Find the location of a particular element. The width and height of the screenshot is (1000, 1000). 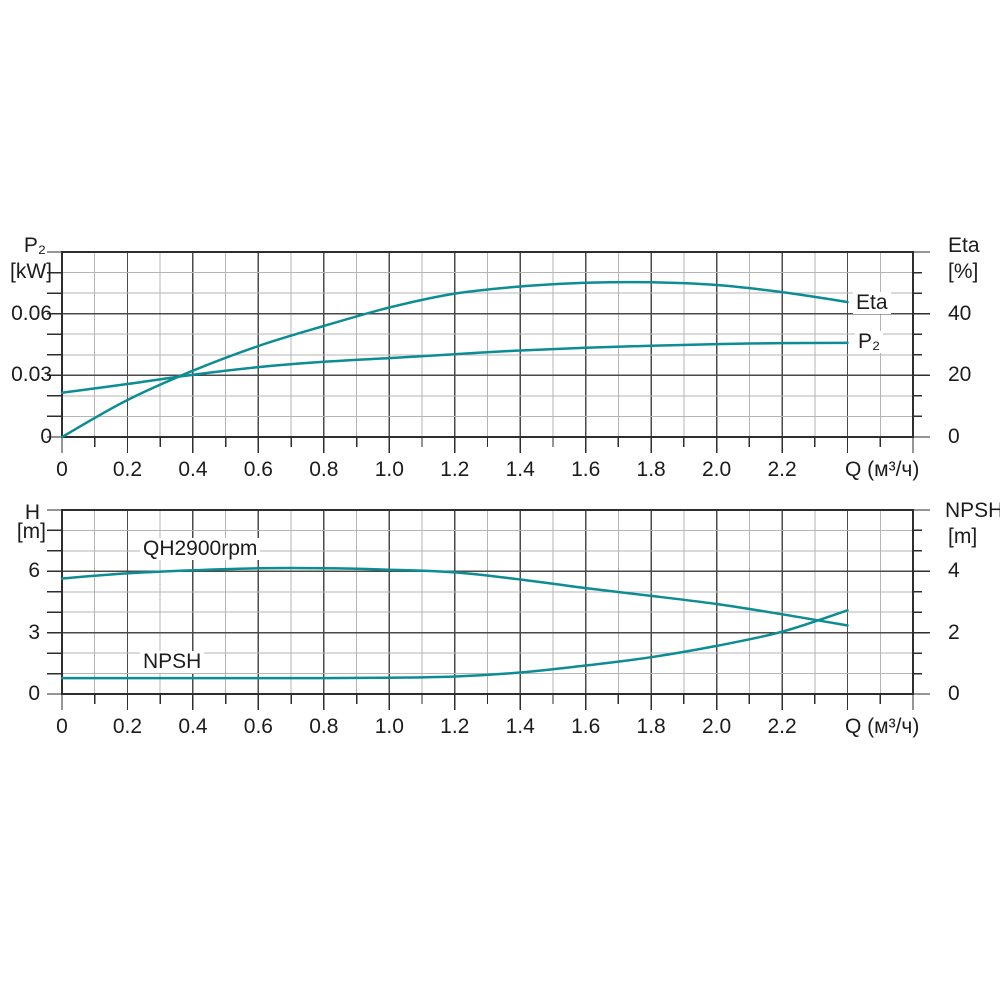

curve-label-p2: P₂ is located at coordinates (869, 342).